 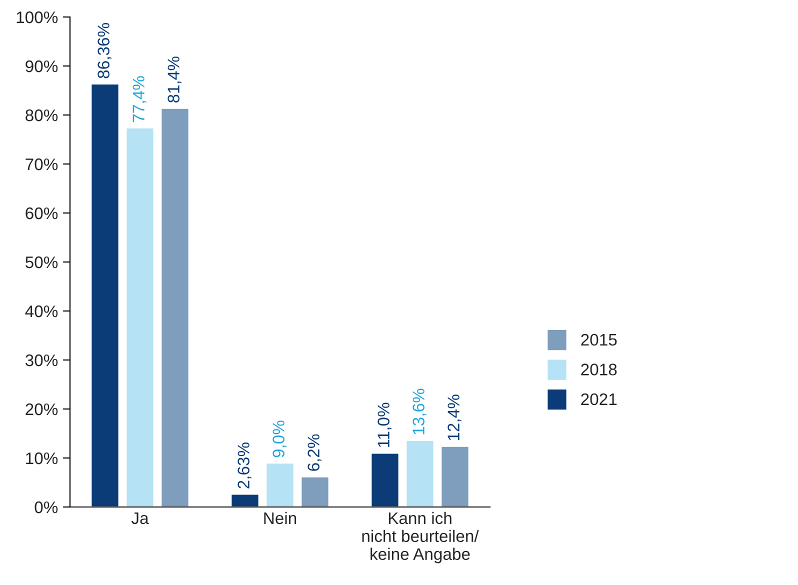 I want to click on x-tick-label: Nein, so click(x=280, y=518).